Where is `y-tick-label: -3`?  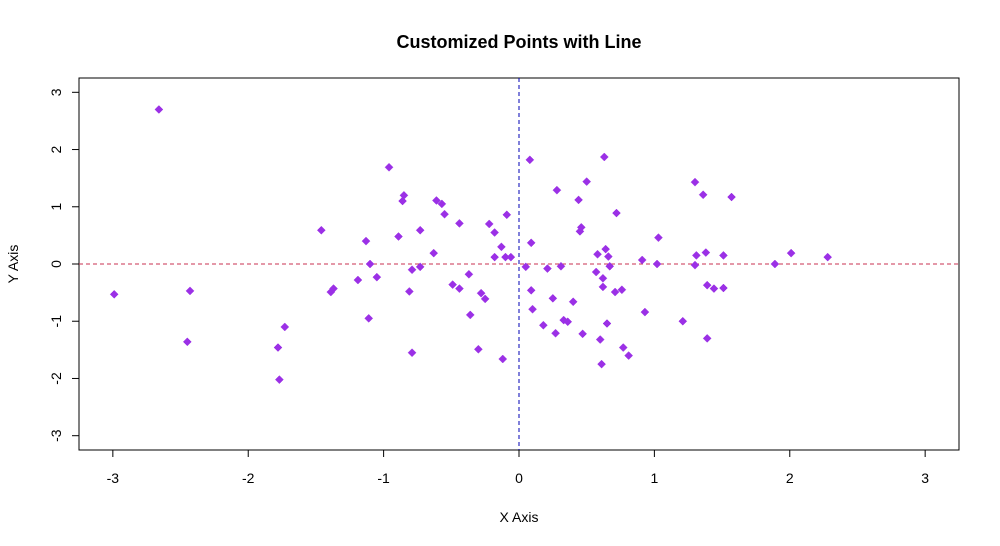 y-tick-label: -3 is located at coordinates (56, 435).